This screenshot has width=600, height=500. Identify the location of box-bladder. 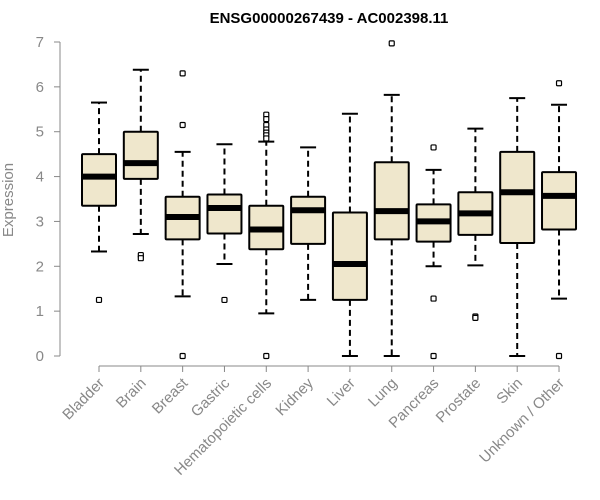
(99, 202).